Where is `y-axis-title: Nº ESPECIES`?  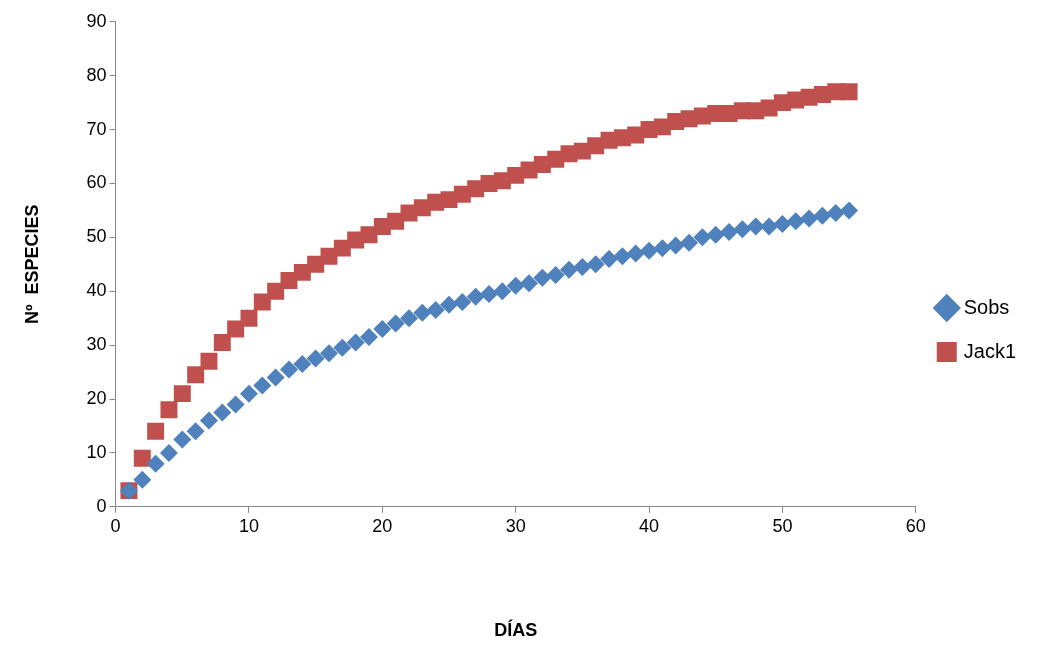 y-axis-title: Nº ESPECIES is located at coordinates (31, 264).